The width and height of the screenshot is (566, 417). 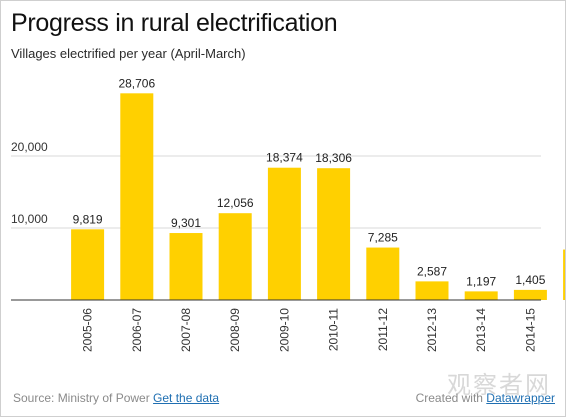 I want to click on value-label: 9,301, so click(x=186, y=223).